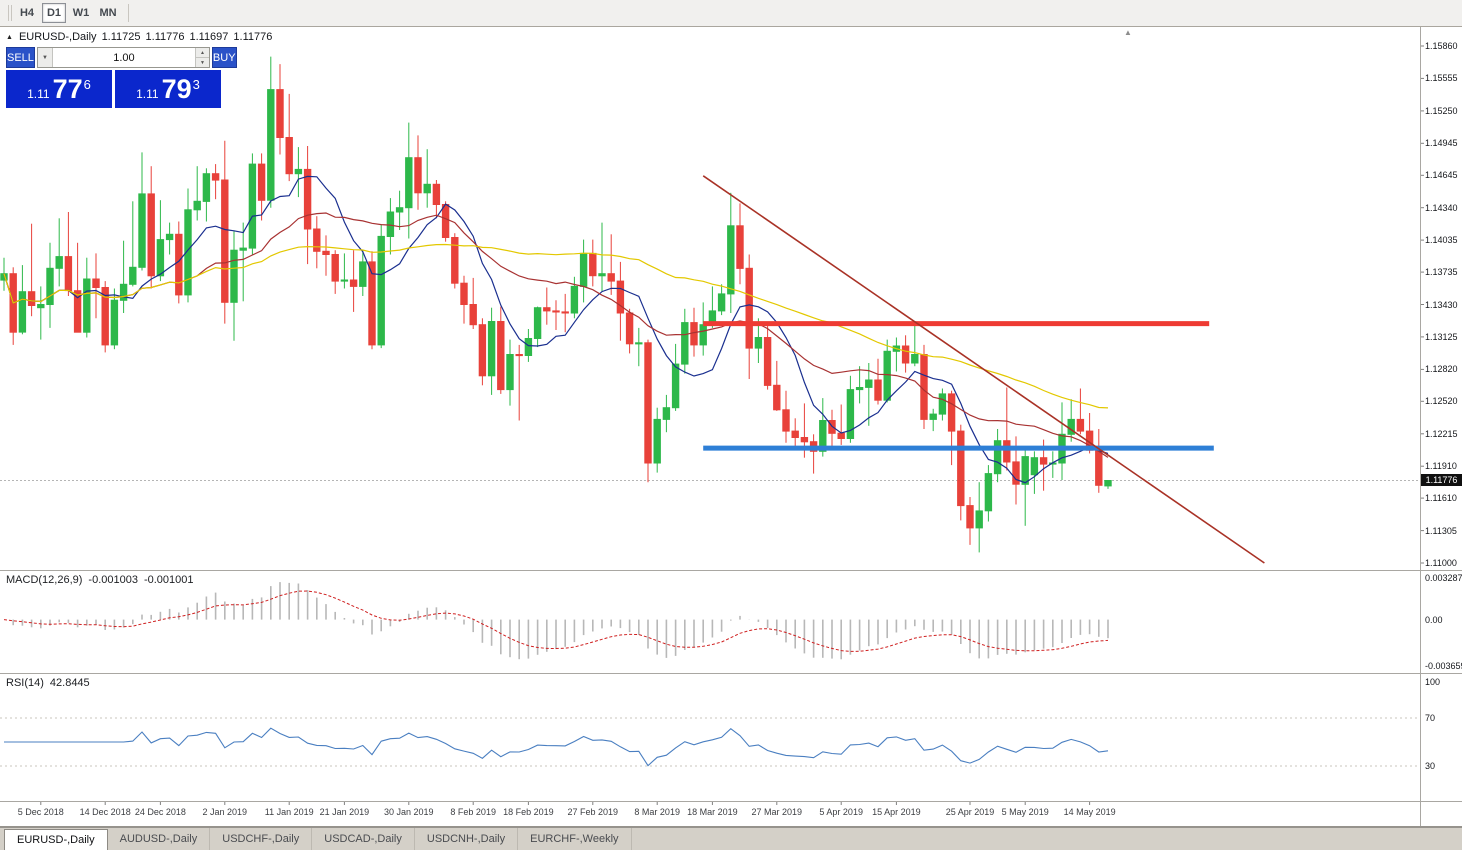 The image size is (1462, 850). What do you see at coordinates (56, 839) in the screenshot?
I see `chart-tab-eurusd-daily: EURUSD-,Daily` at bounding box center [56, 839].